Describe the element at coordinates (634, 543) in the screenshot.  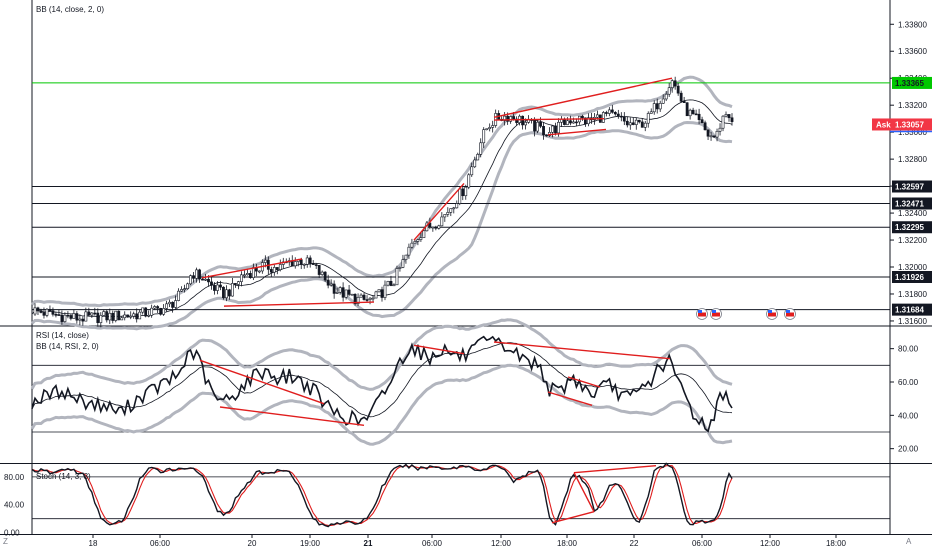
I see `time-tick-label: 22` at that location.